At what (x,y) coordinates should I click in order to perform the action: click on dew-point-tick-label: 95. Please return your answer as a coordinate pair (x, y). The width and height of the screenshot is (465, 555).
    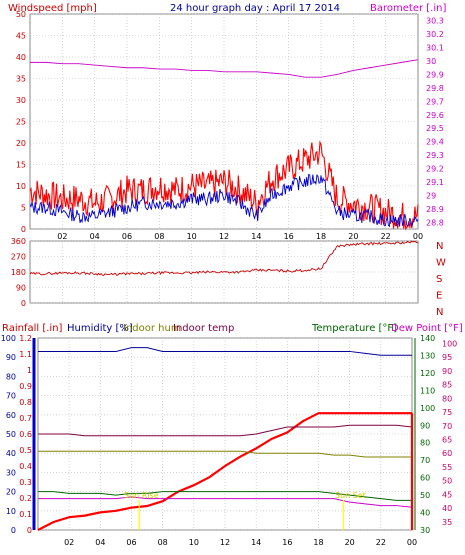
    Looking at the image, I should click on (447, 357).